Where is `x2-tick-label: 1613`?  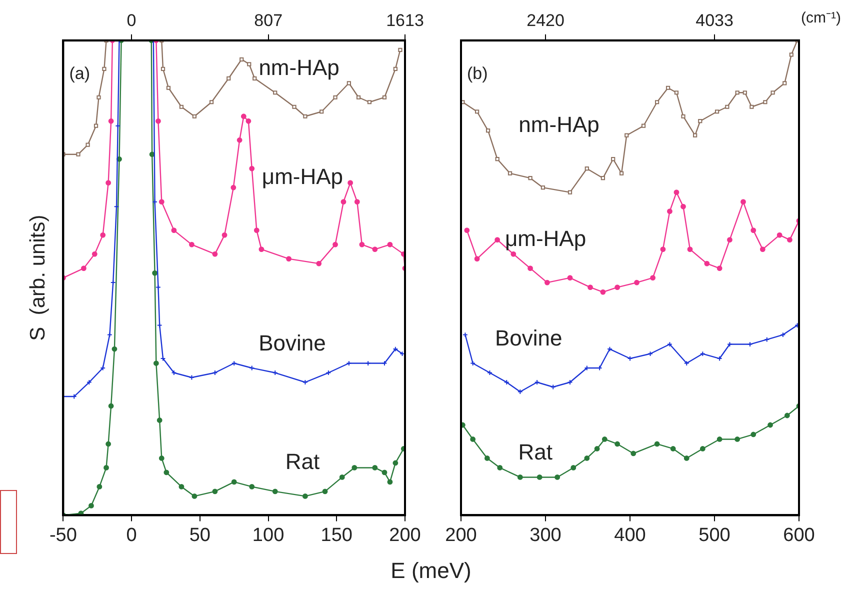
x2-tick-label: 1613 is located at coordinates (405, 20).